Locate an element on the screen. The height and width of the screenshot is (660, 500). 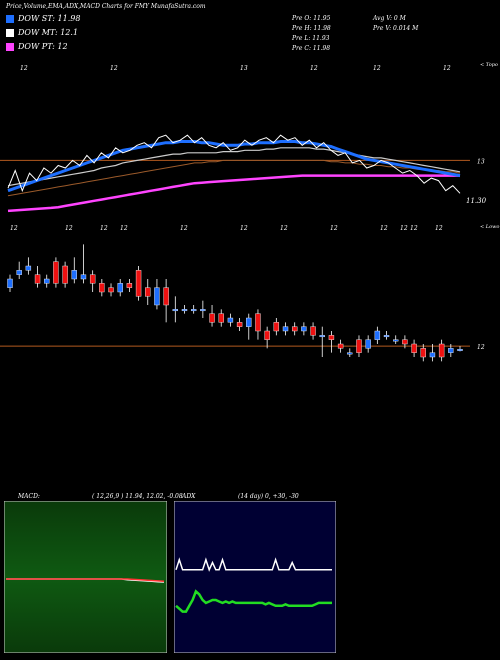
macd-panel is located at coordinates (85, 577).